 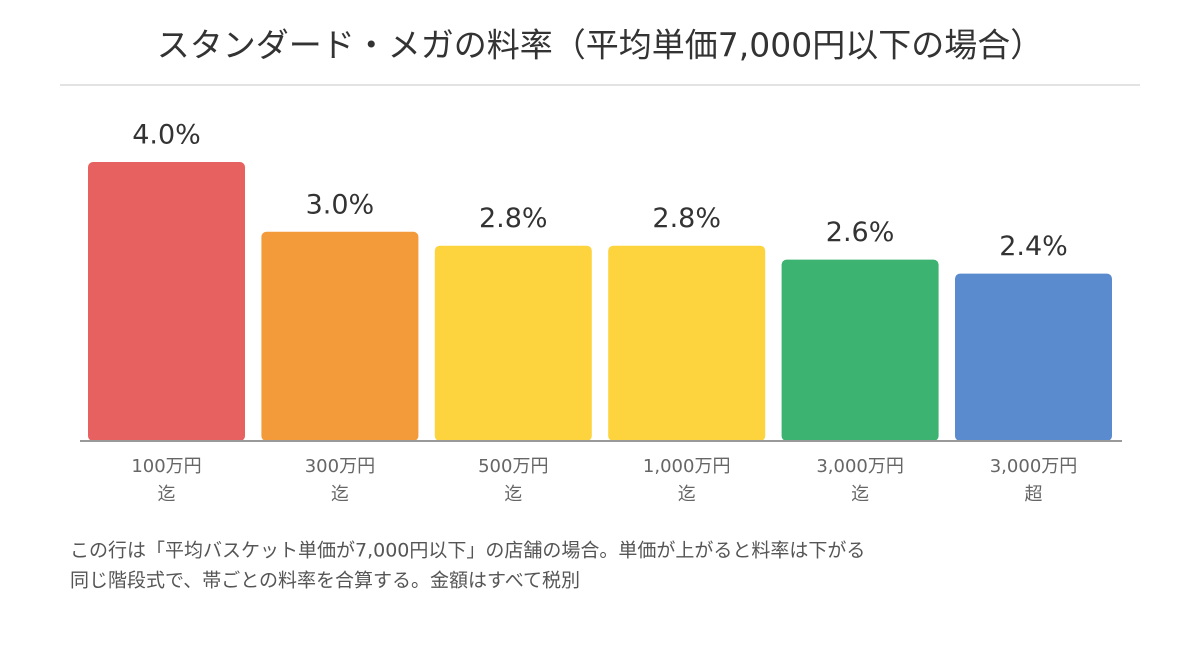 I want to click on value-label: 4.0%, so click(x=166, y=135).